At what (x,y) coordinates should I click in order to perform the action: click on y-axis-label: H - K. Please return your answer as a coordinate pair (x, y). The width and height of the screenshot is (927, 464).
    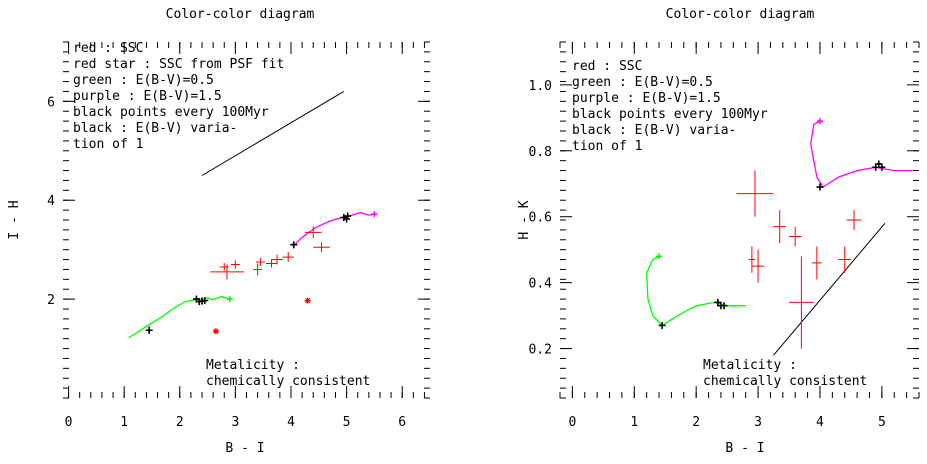
    Looking at the image, I should click on (524, 219).